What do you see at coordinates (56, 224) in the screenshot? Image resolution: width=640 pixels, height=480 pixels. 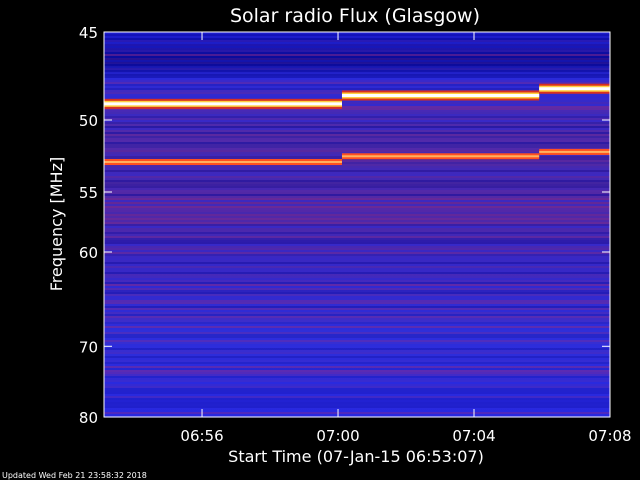 I see `y-axis-label: Frequency [MHz]` at bounding box center [56, 224].